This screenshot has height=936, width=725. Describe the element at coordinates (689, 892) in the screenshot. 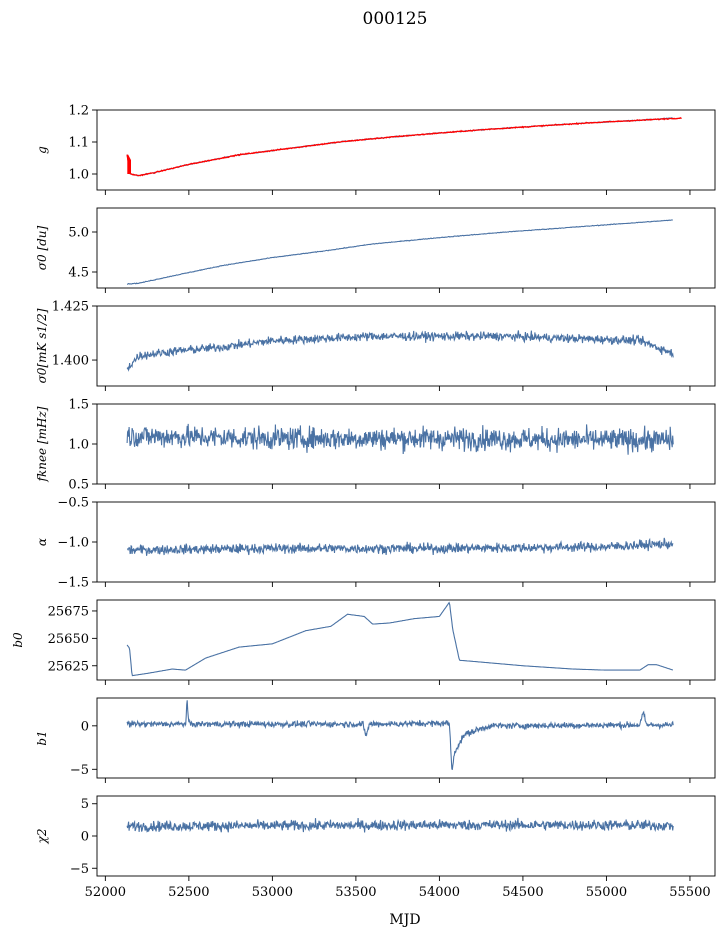

I see `x-tick-label: 55500` at that location.